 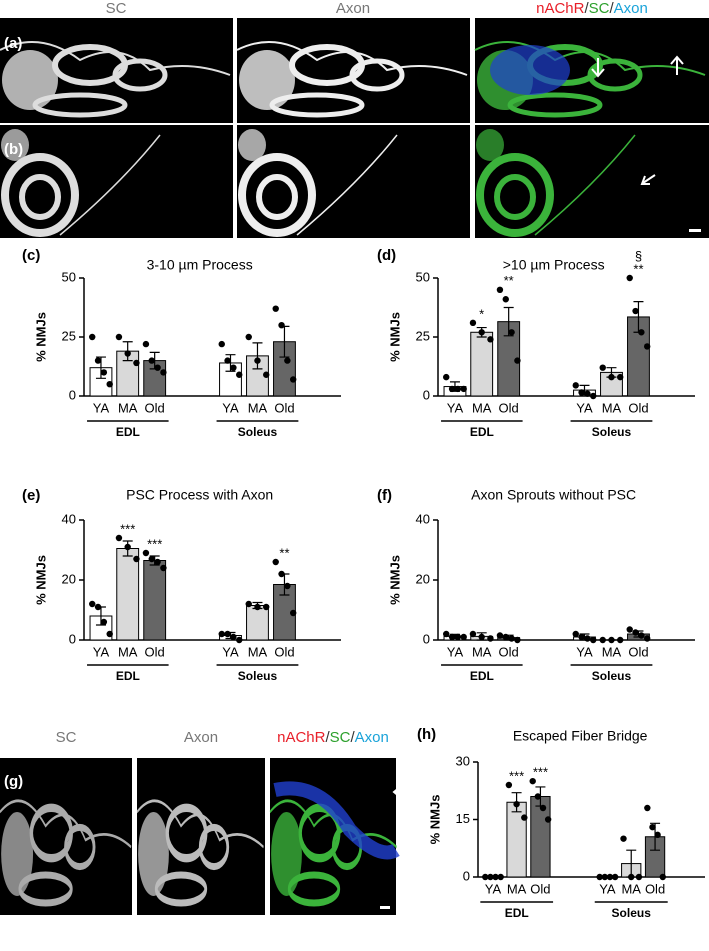 I want to click on chart-title: >10 µm Process, so click(x=554, y=265).